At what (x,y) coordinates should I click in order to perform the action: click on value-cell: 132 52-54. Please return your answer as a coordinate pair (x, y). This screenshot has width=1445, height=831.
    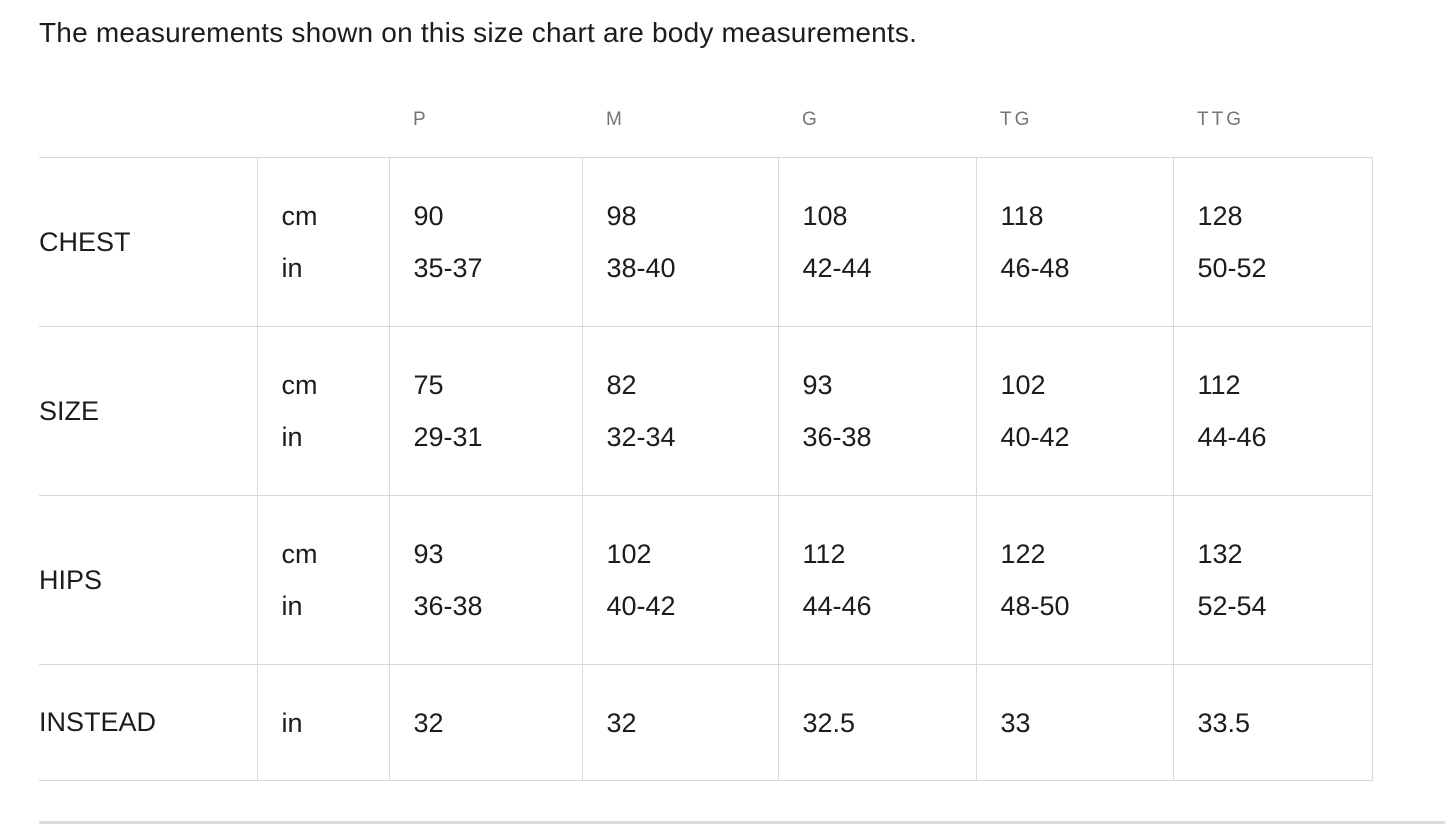
    Looking at the image, I should click on (1272, 580).